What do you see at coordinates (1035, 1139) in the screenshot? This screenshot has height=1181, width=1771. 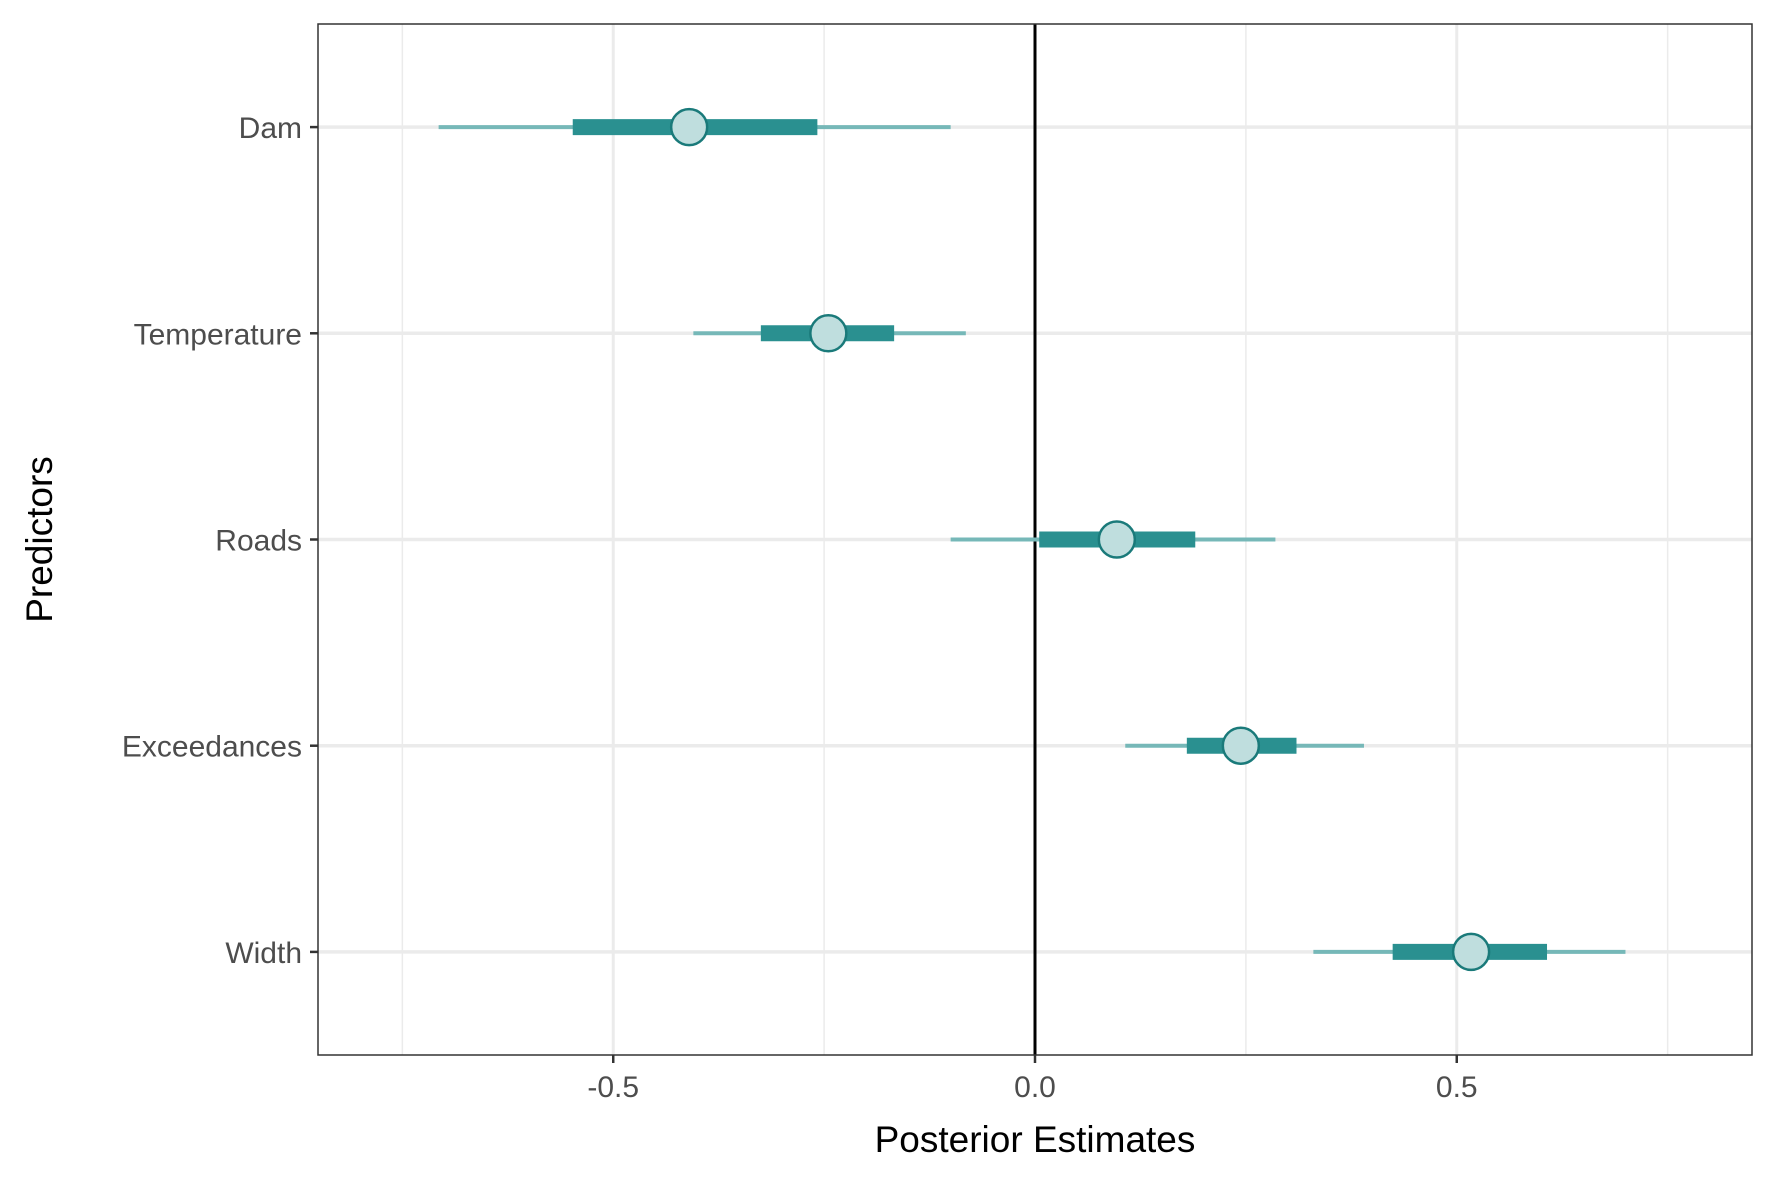 I see `x-axis-title: Posterior Estimates` at bounding box center [1035, 1139].